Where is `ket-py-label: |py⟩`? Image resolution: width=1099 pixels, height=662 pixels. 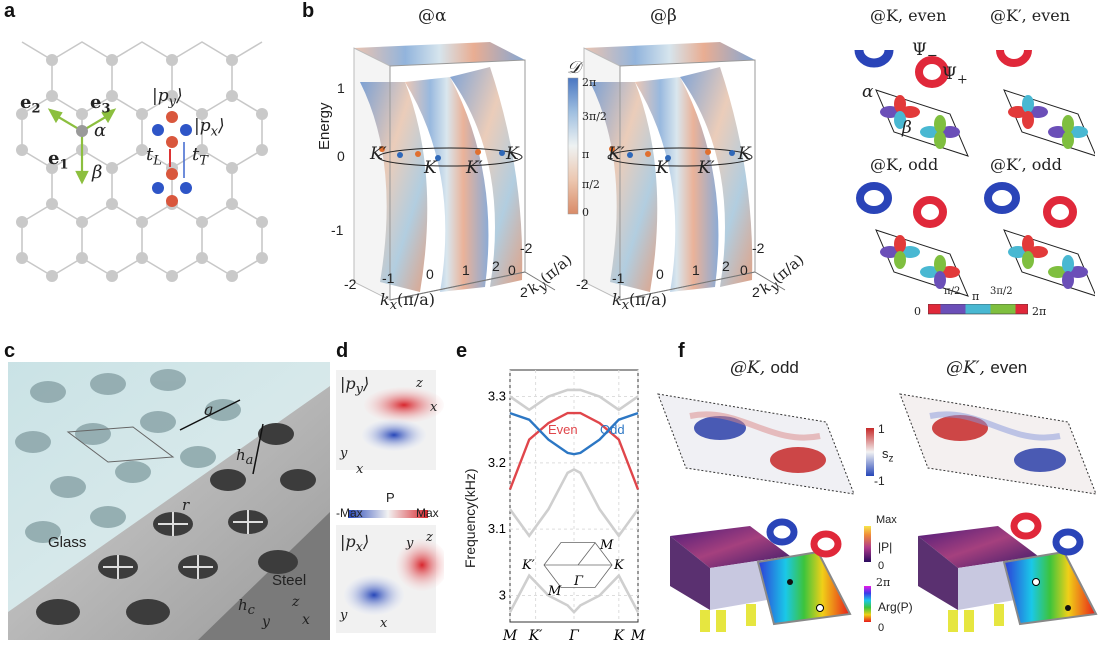 ket-py-label: |py⟩ is located at coordinates (167, 98).